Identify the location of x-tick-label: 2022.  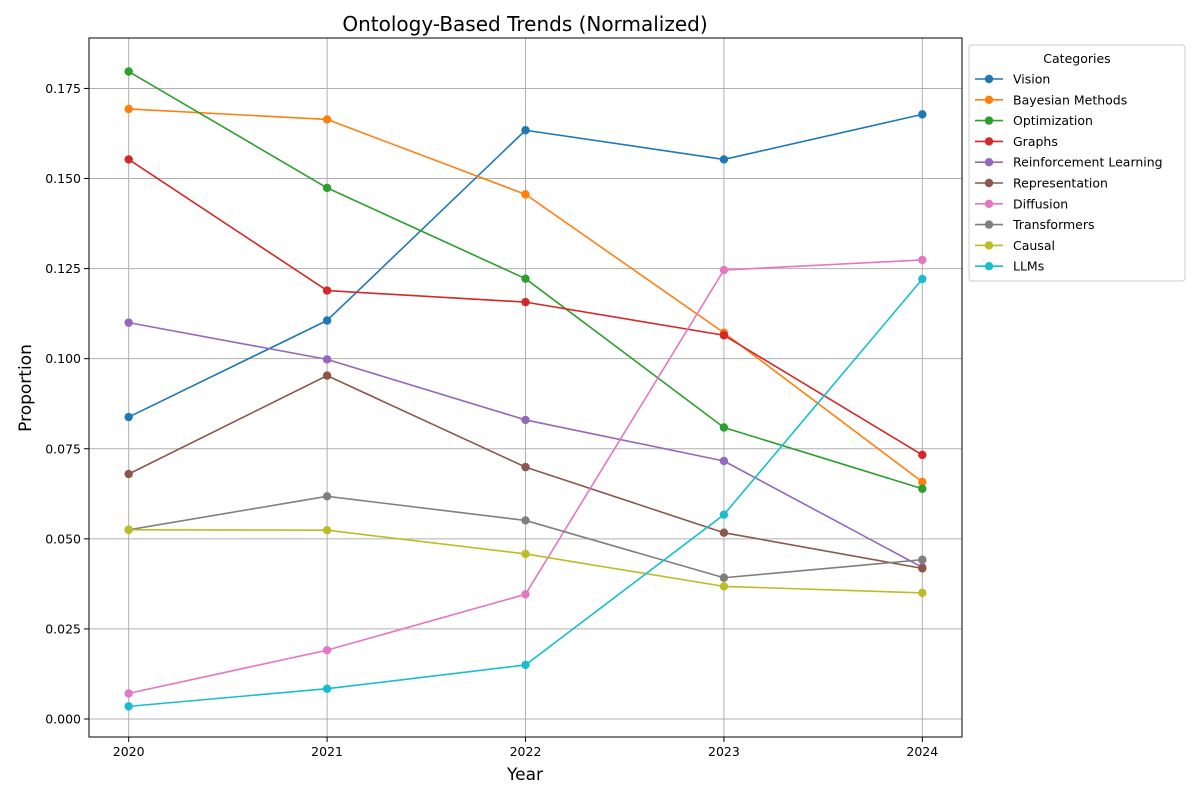
(526, 751).